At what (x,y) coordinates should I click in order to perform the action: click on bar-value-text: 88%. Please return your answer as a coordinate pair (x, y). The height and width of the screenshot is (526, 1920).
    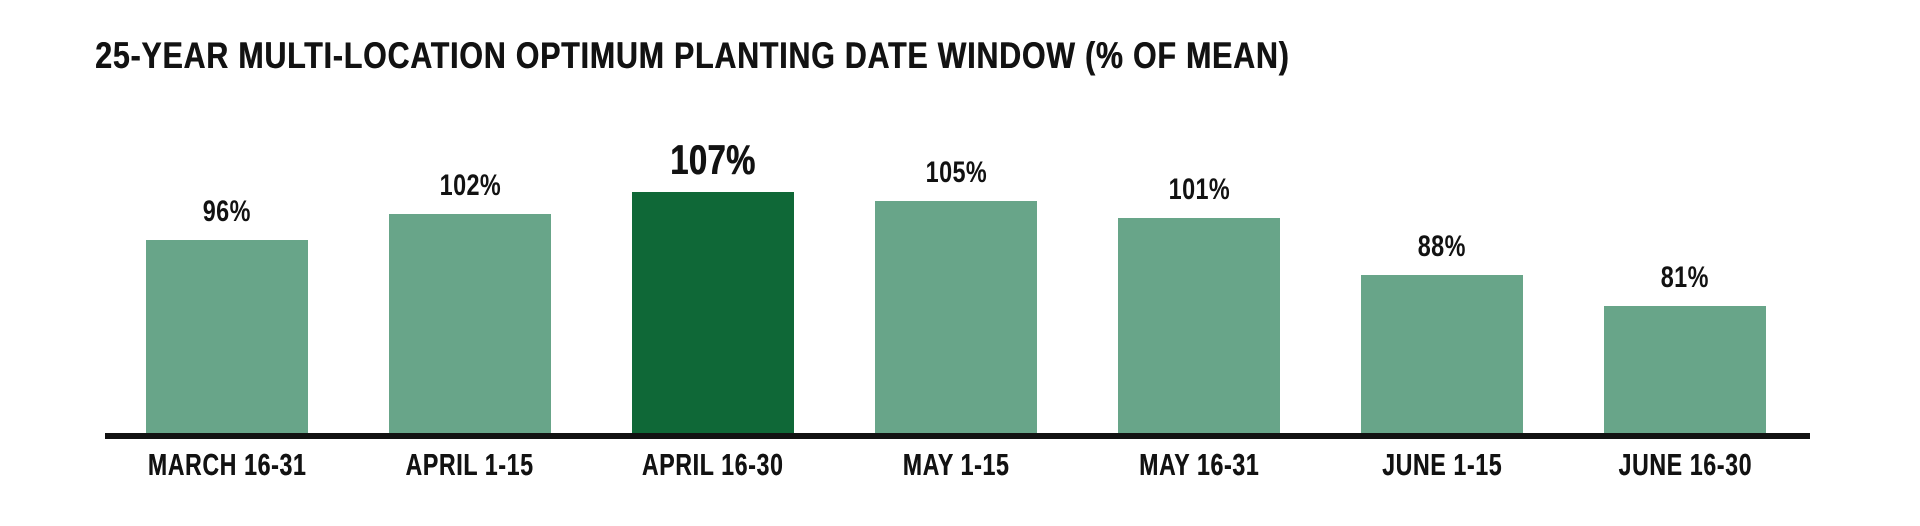
    Looking at the image, I should click on (1441, 246).